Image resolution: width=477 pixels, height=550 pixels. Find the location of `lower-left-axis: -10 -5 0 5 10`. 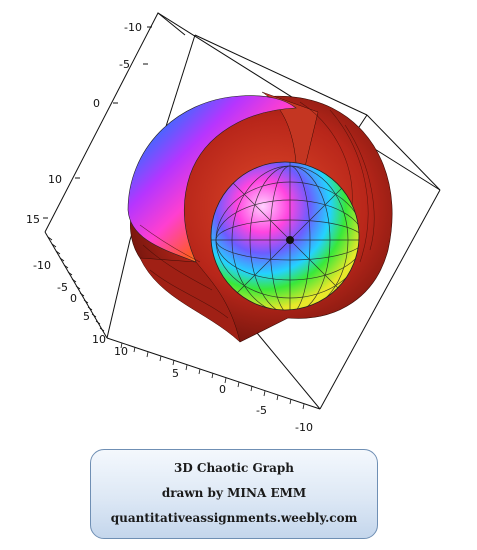

lower-left-axis: -10 -5 0 5 10 is located at coordinates (69, 291).